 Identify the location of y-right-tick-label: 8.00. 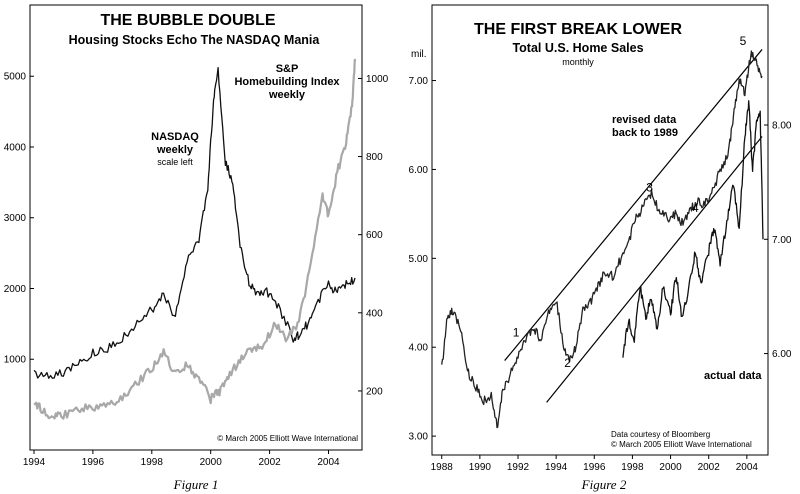
(782, 126).